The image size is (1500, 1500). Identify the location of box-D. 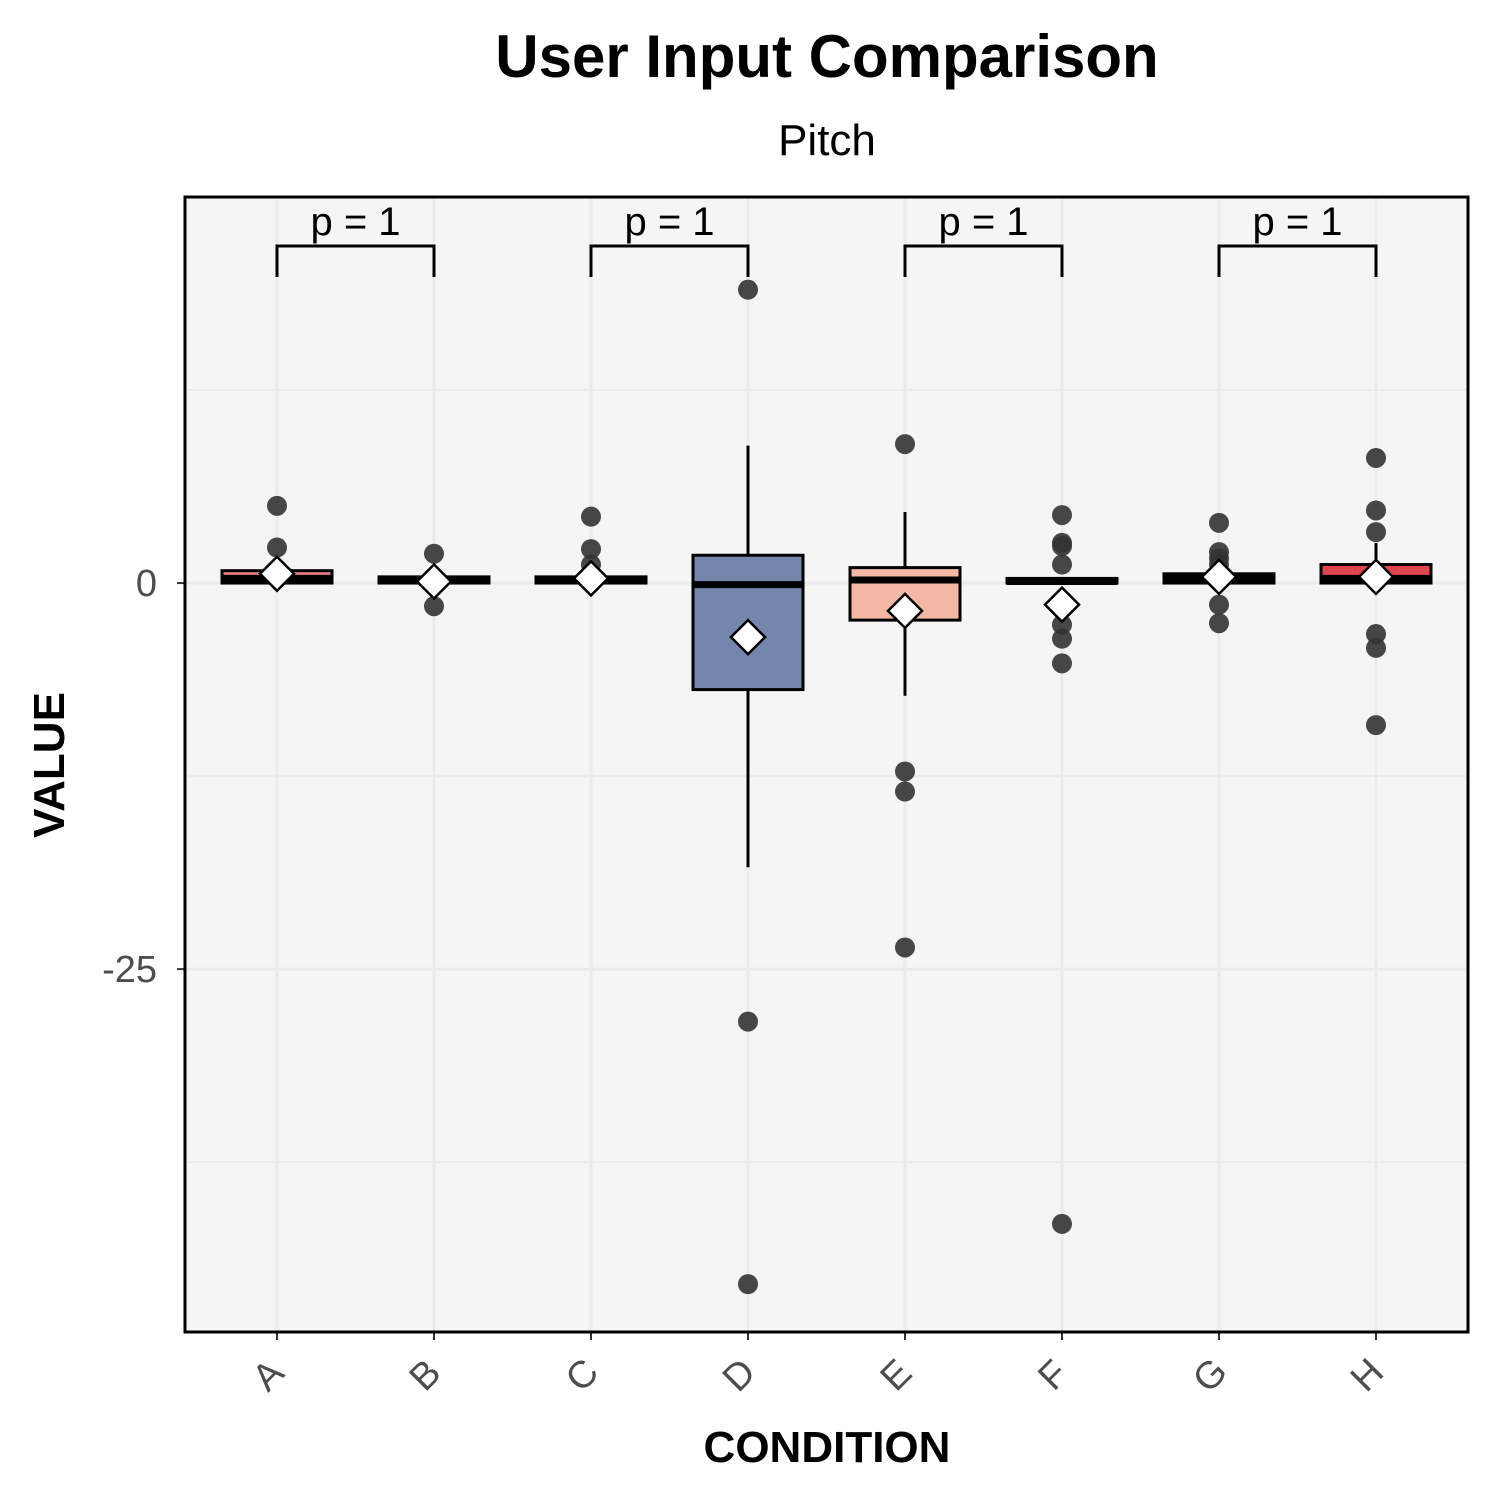
(748, 787).